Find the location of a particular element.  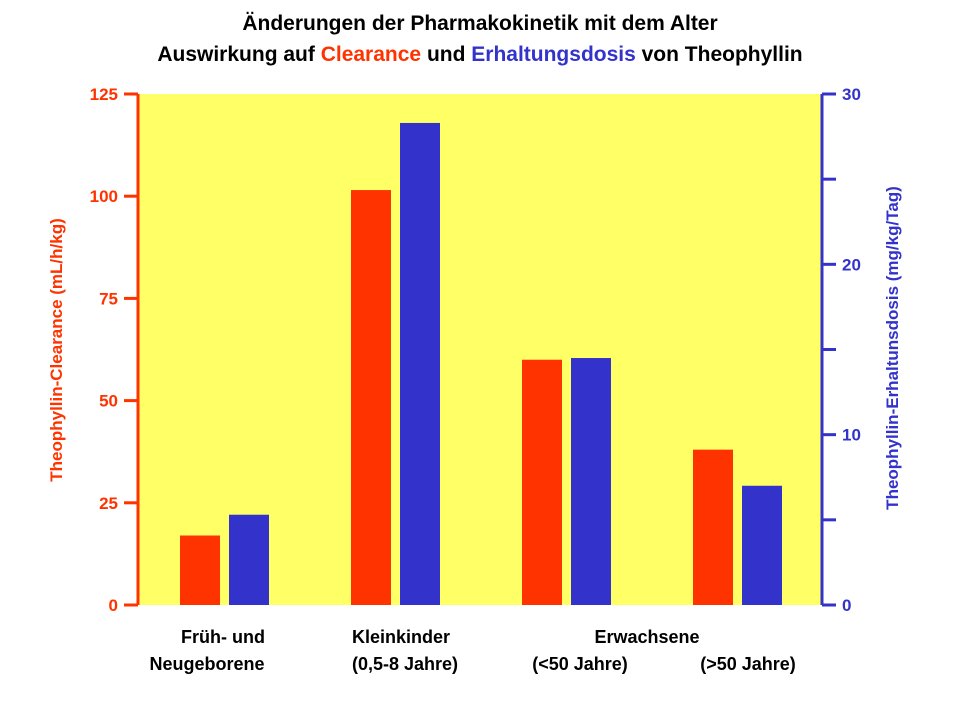

category-label-1-line2: Neugeborene is located at coordinates (206, 664).